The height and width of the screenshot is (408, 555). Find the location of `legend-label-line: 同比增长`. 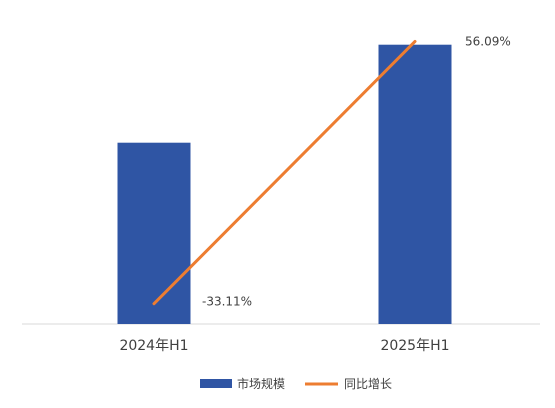

legend-label-line: 同比增长 is located at coordinates (368, 384).